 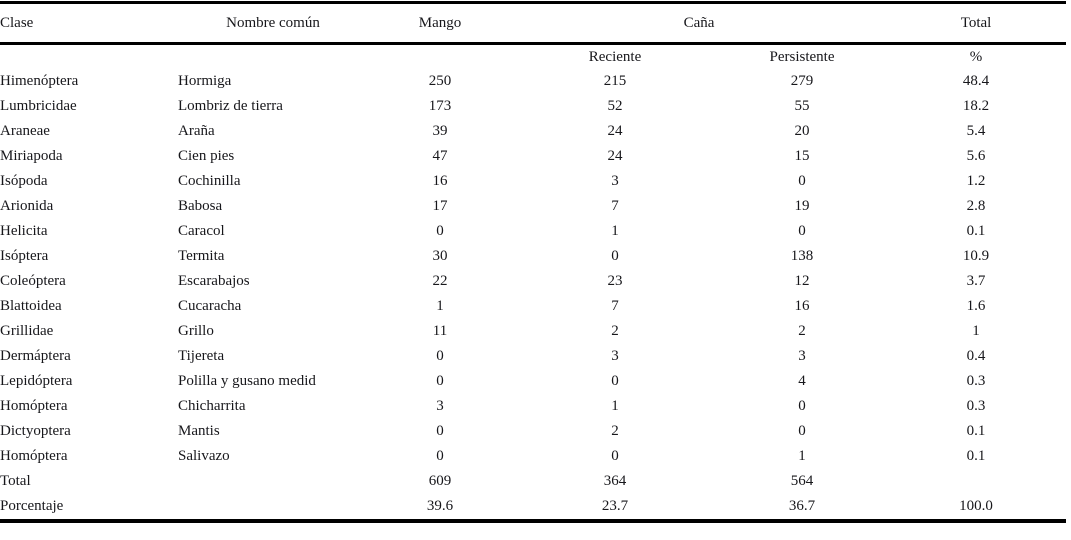 What do you see at coordinates (802, 356) in the screenshot?
I see `cell-persistente: 3` at bounding box center [802, 356].